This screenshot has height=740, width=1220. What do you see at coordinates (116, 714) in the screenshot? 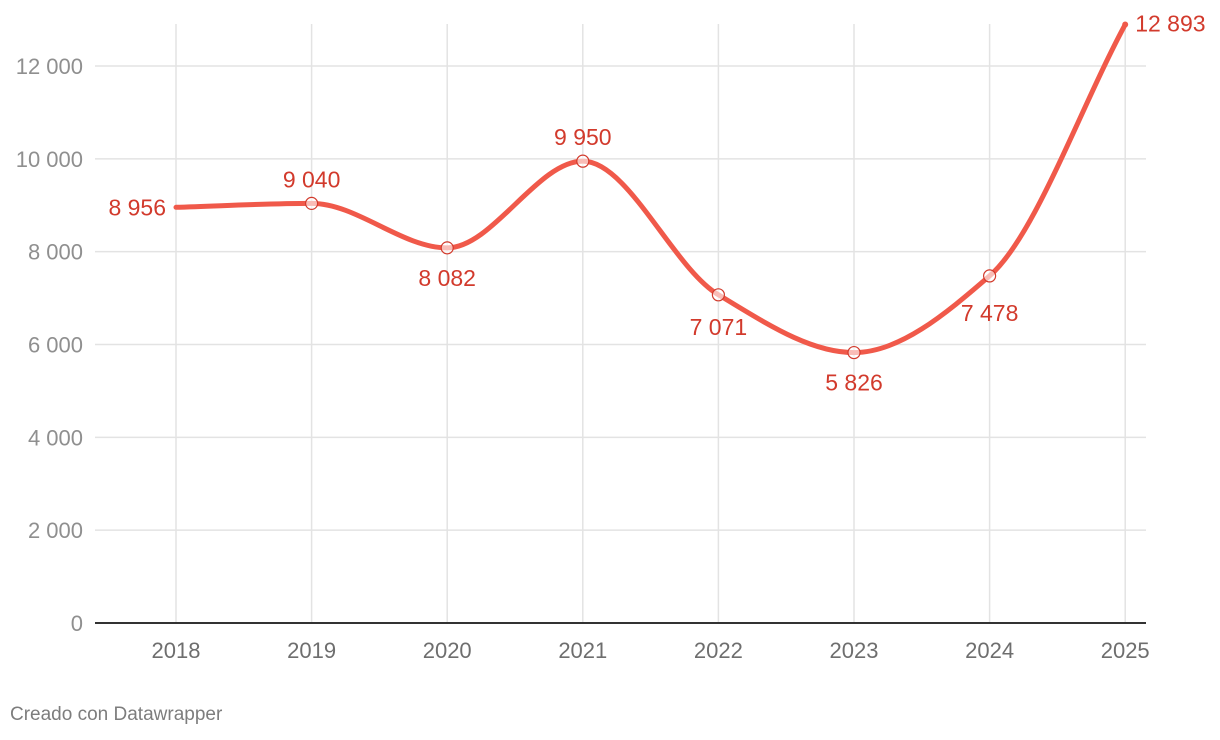
I see `credit-text: Creado con Datawrapper` at bounding box center [116, 714].